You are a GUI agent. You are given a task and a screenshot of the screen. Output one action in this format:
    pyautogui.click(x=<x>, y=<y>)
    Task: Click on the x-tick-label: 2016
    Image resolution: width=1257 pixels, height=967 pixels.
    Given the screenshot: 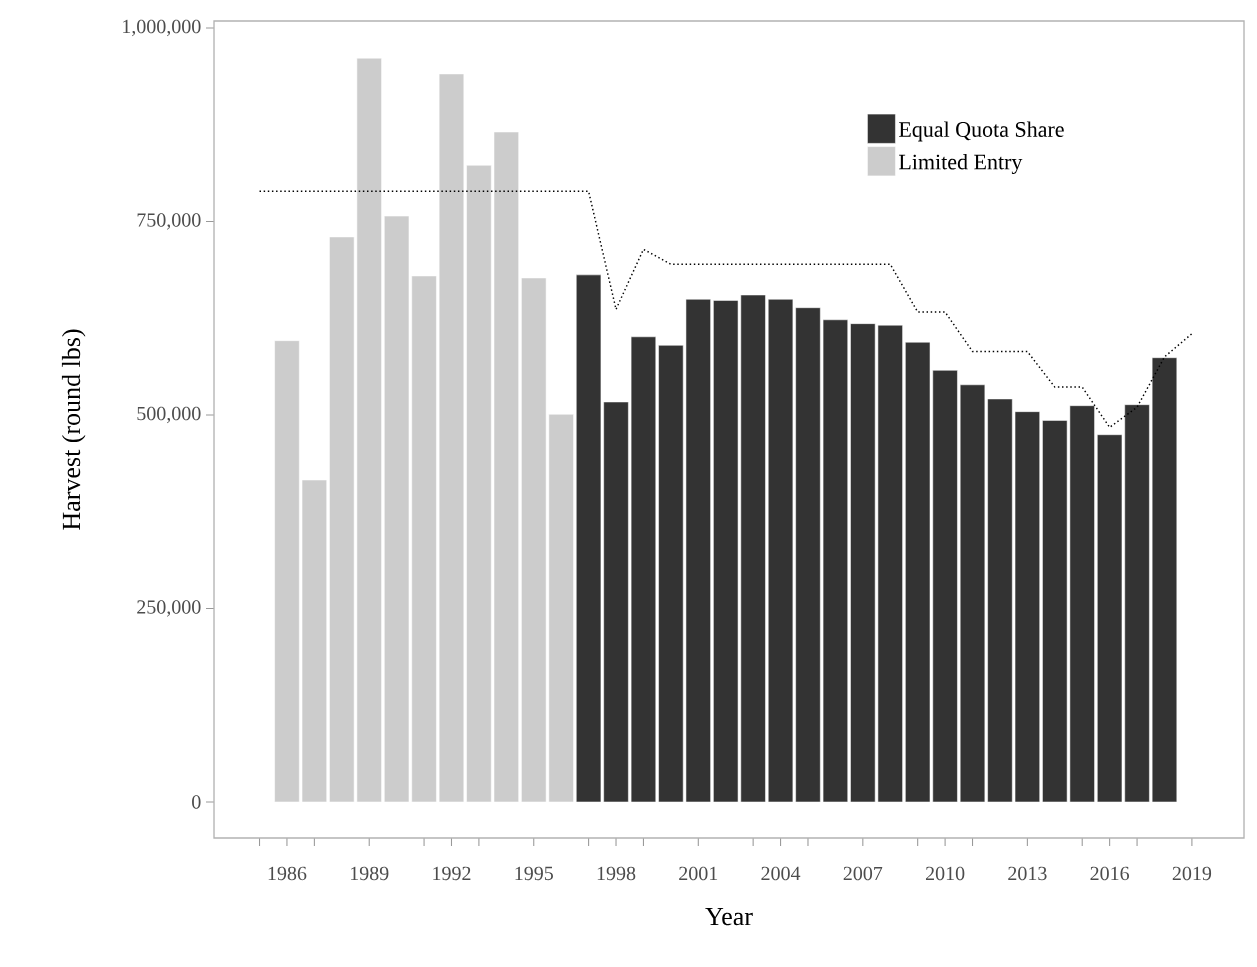 What is the action you would take?
    pyautogui.click(x=1110, y=873)
    